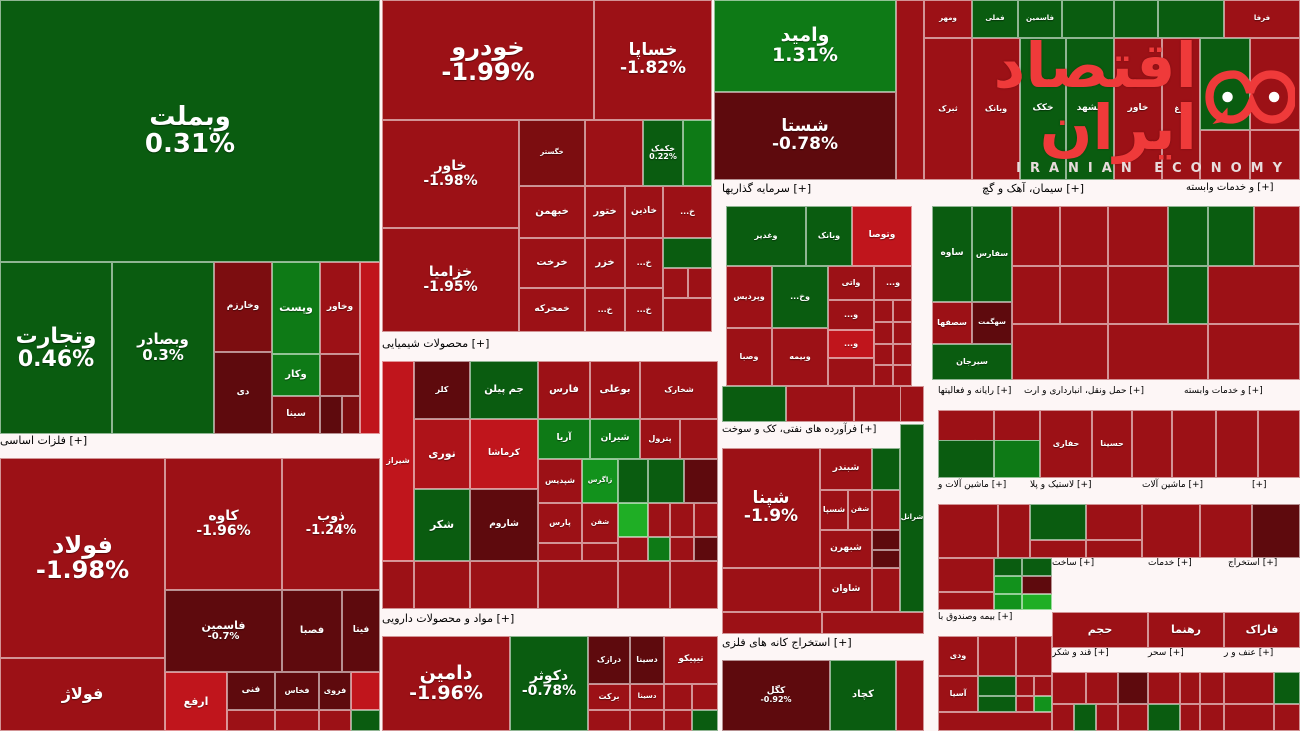 This screenshot has height=731, width=1300. Describe the element at coordinates (679, 390) in the screenshot. I see `heatmap-tile: شخارک` at that location.